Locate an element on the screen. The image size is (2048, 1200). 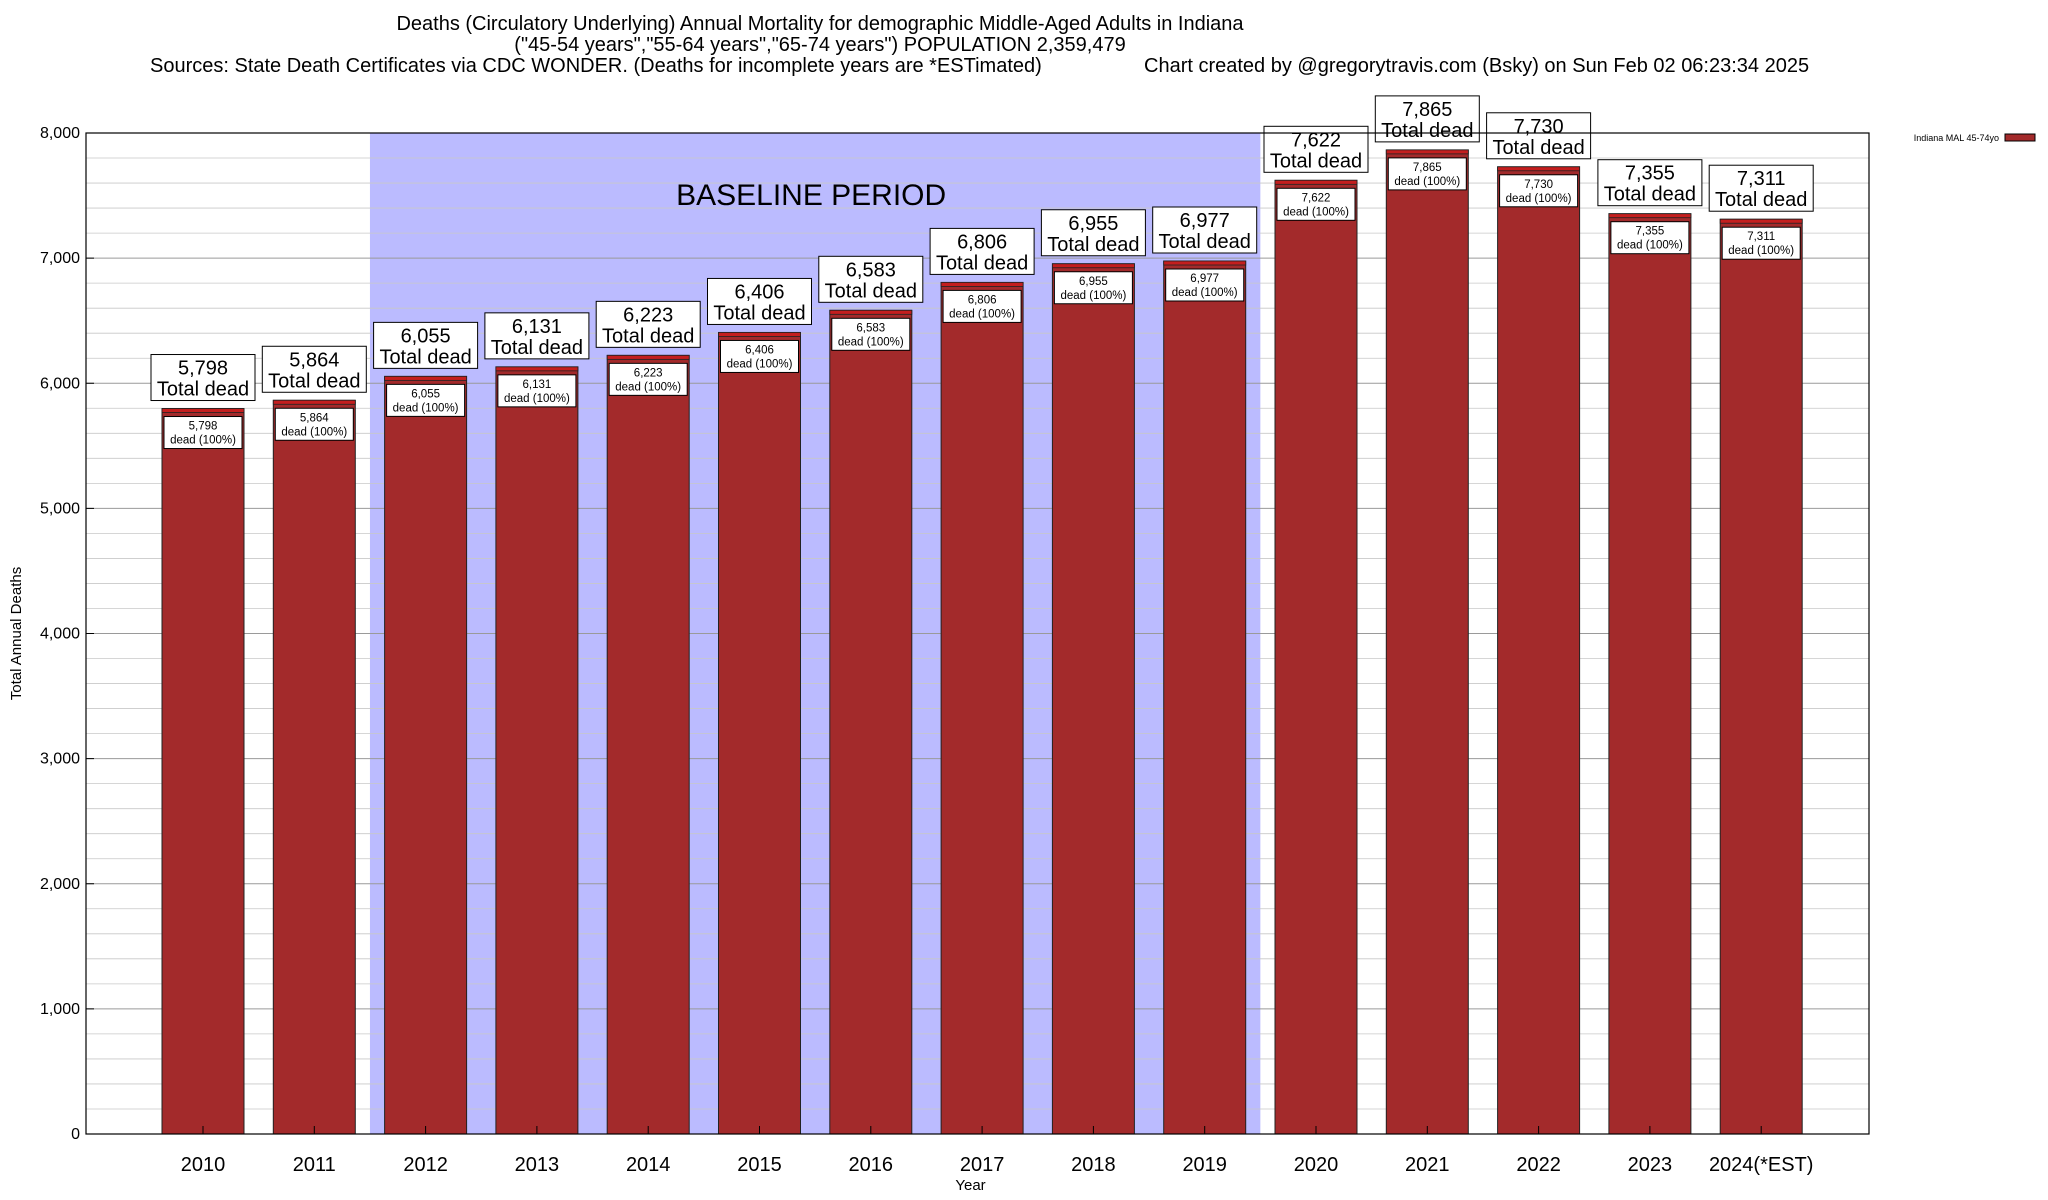
y-tick-label: 2,000 is located at coordinates (60, 884).